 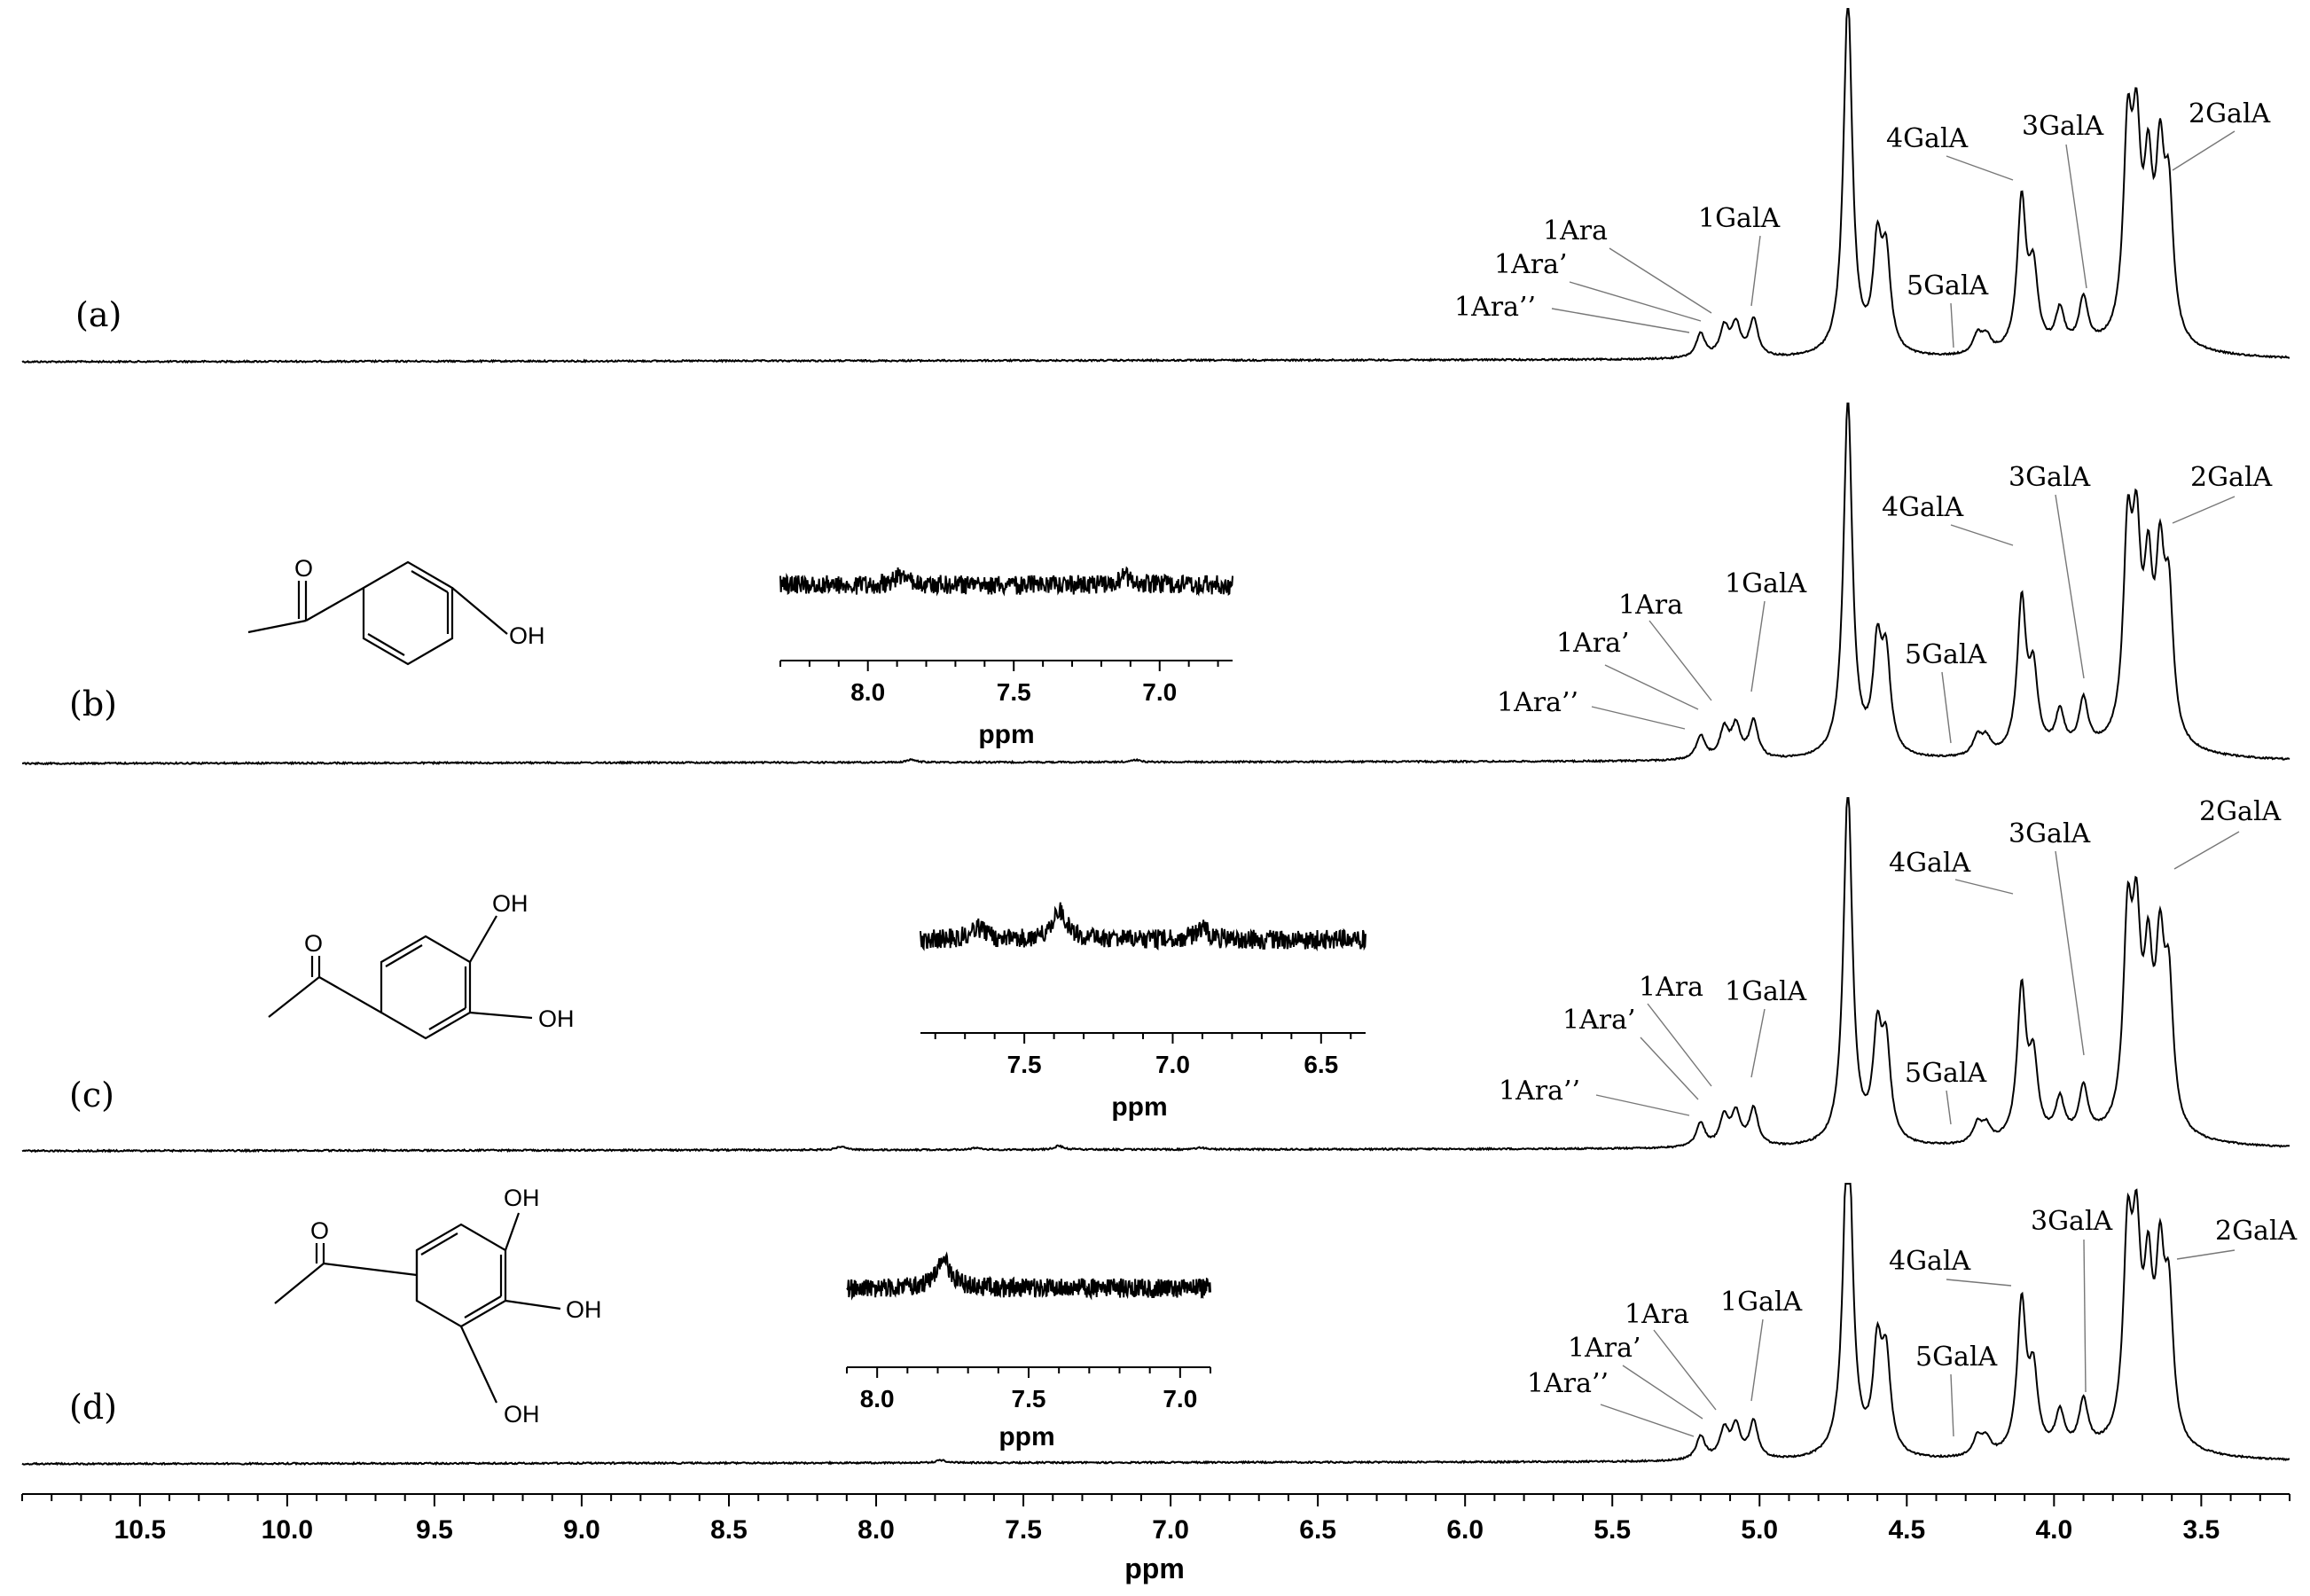 I want to click on label-5gala-c: 5GalA, so click(x=1946, y=1074).